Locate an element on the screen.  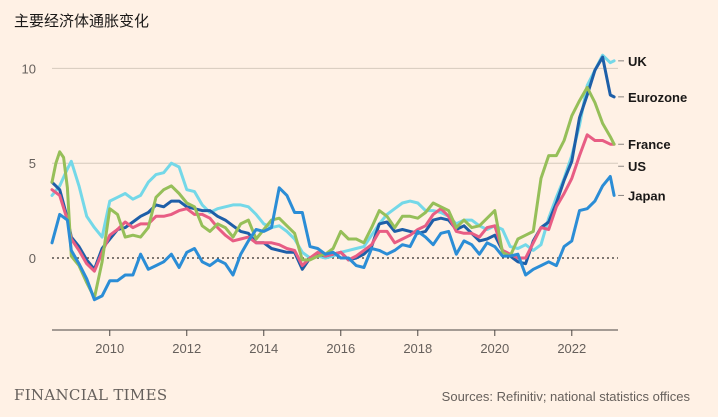
x-tick-label: 2010 is located at coordinates (109, 348).